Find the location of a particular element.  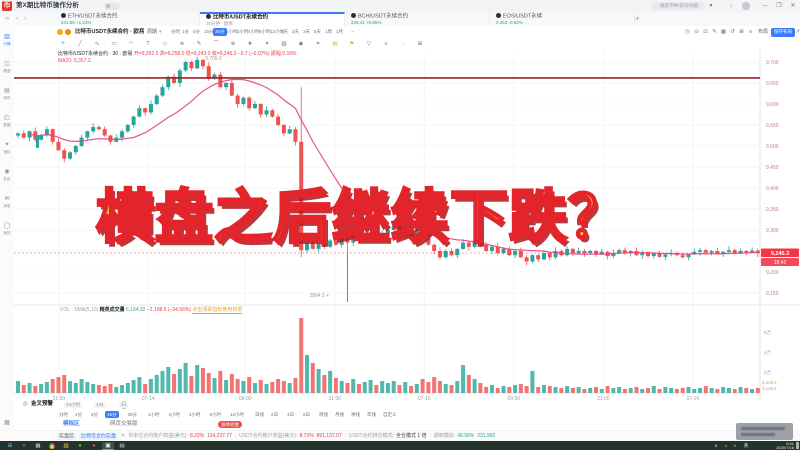

timeframe-2天: 2天 is located at coordinates (296, 31).